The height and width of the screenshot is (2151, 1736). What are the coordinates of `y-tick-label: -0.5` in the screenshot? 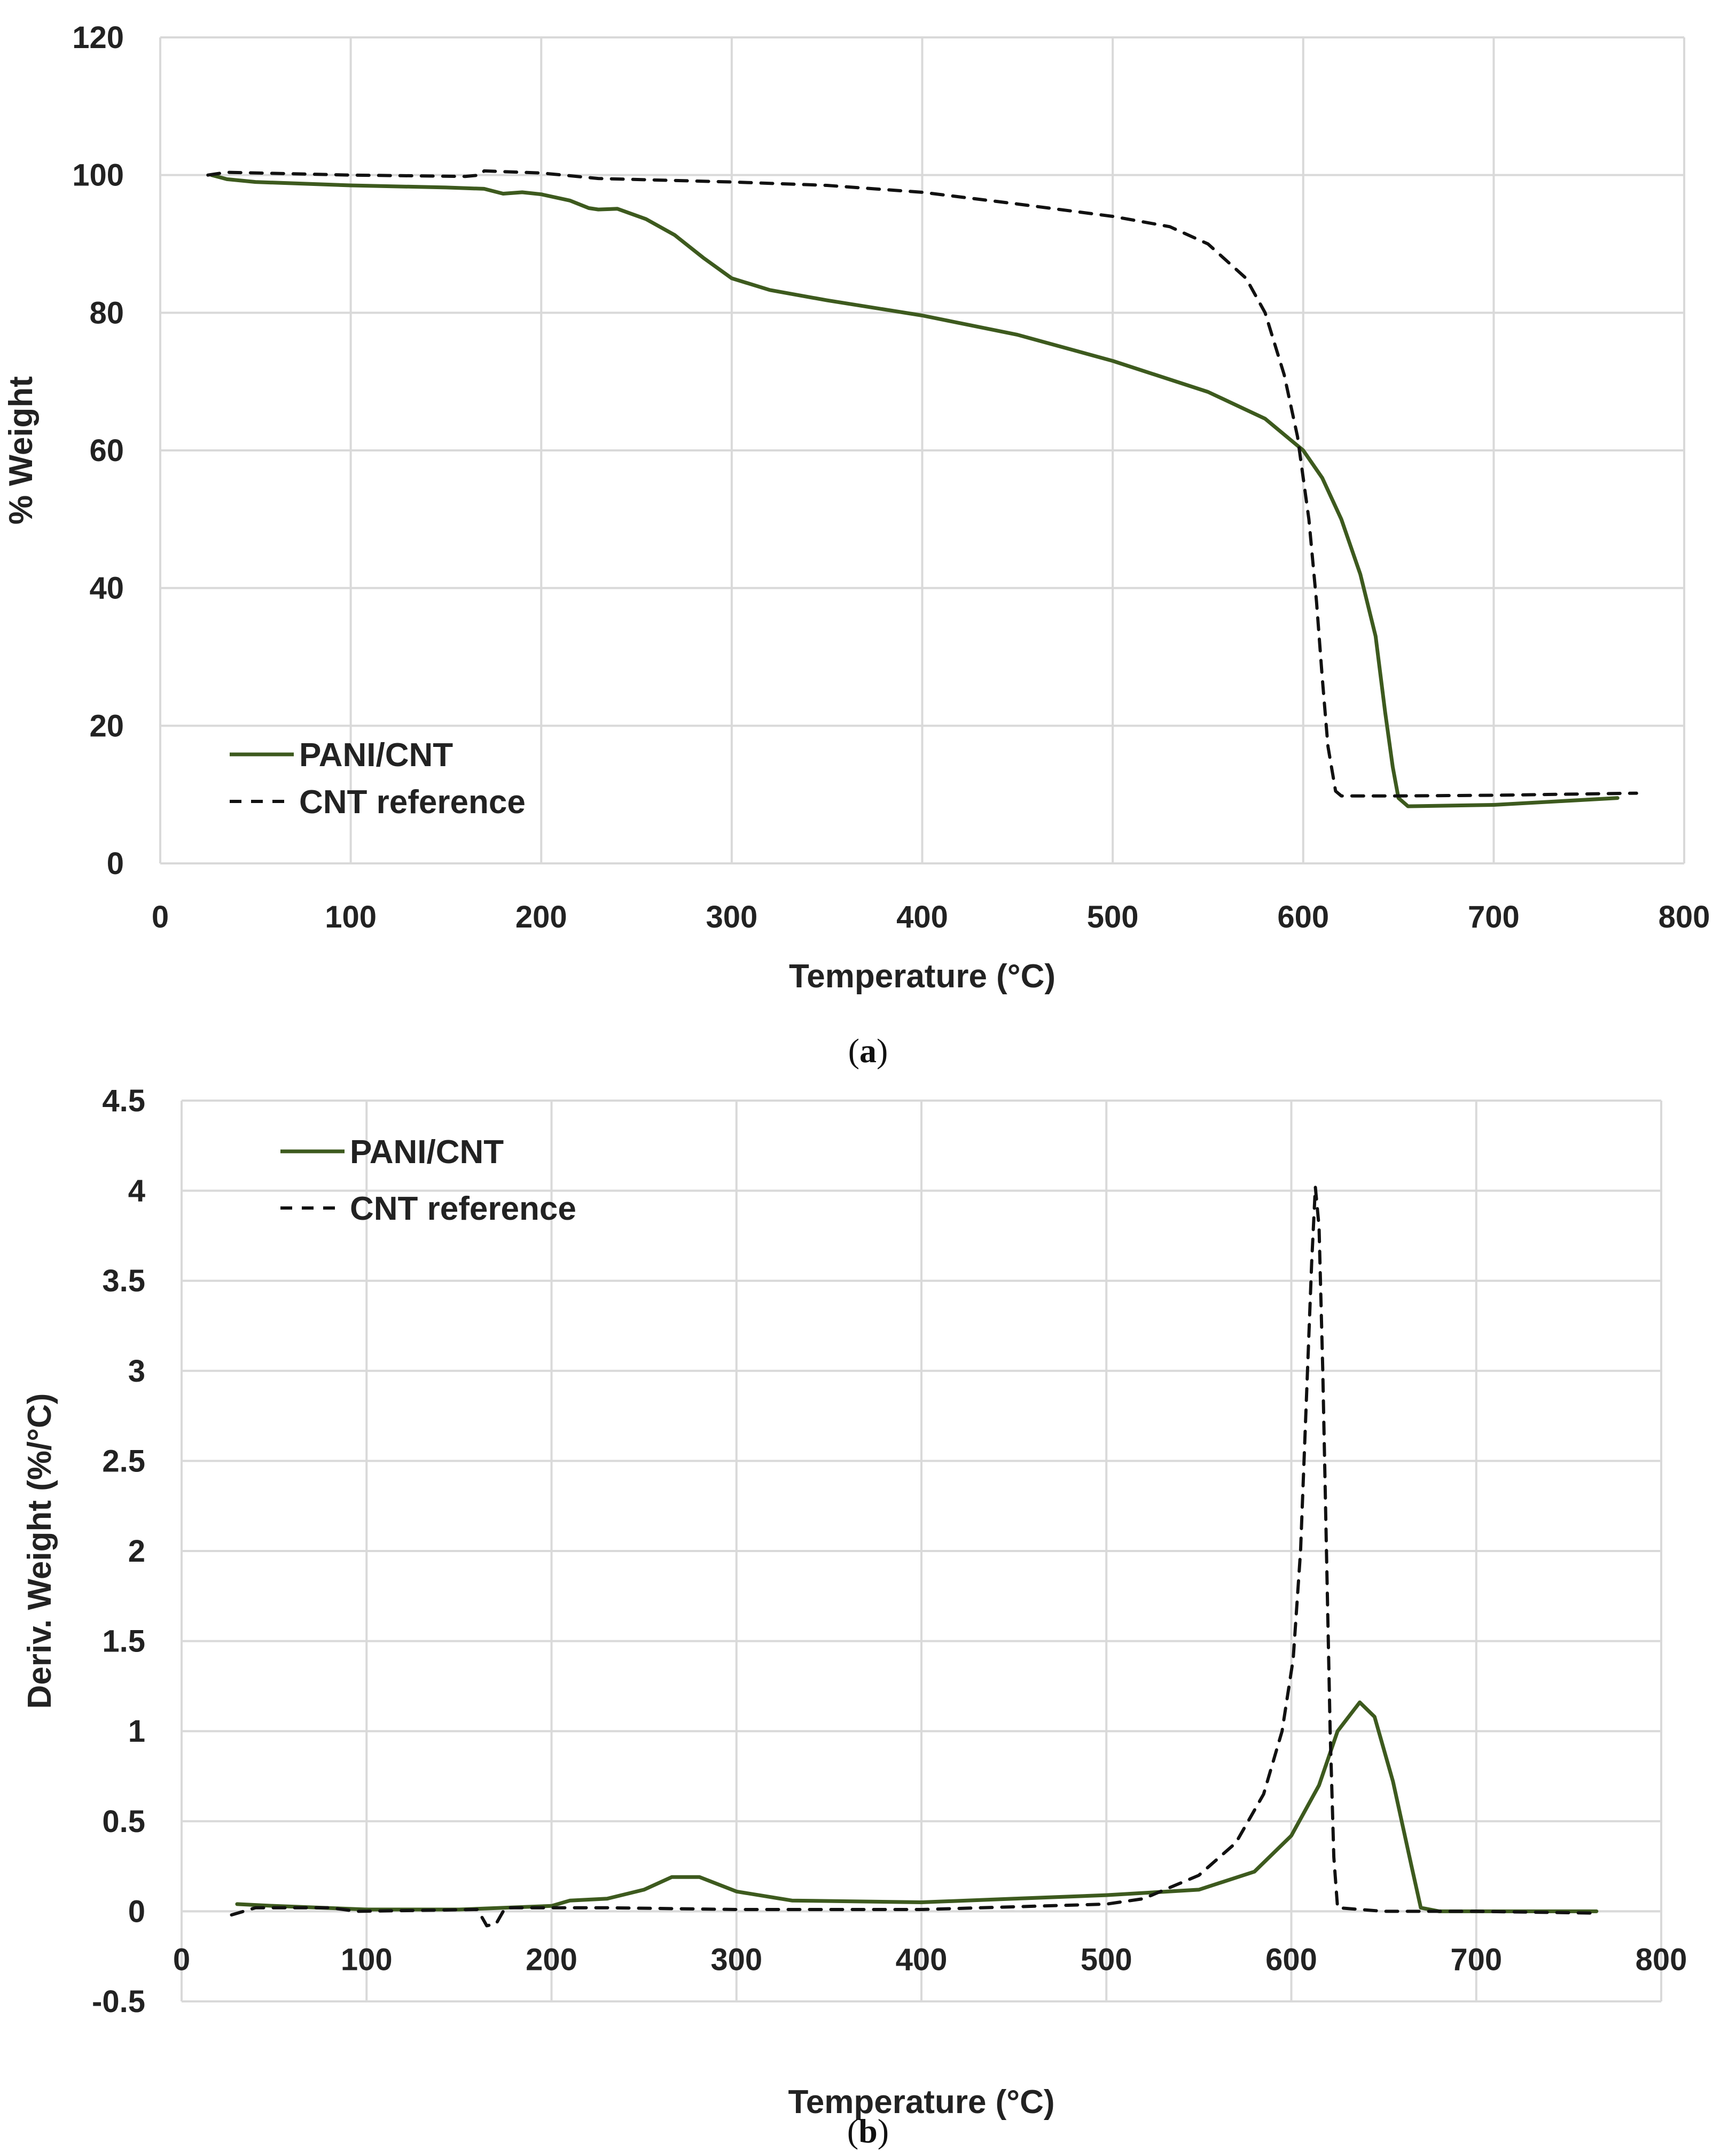 It's located at (119, 2002).